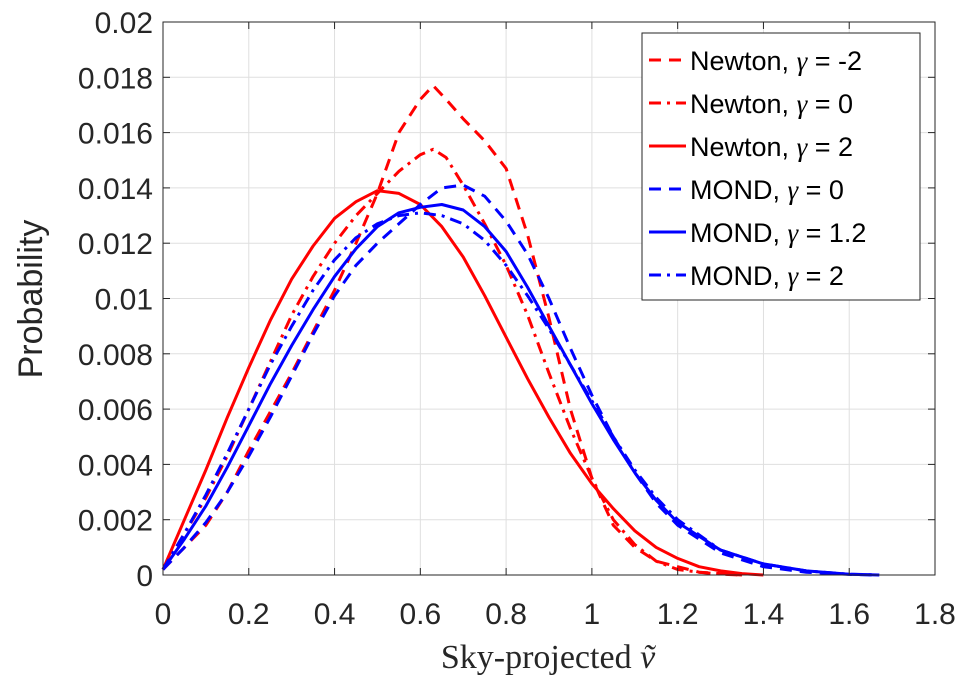 The width and height of the screenshot is (969, 686). What do you see at coordinates (115, 189) in the screenshot?
I see `y-tick-label: 0.014` at bounding box center [115, 189].